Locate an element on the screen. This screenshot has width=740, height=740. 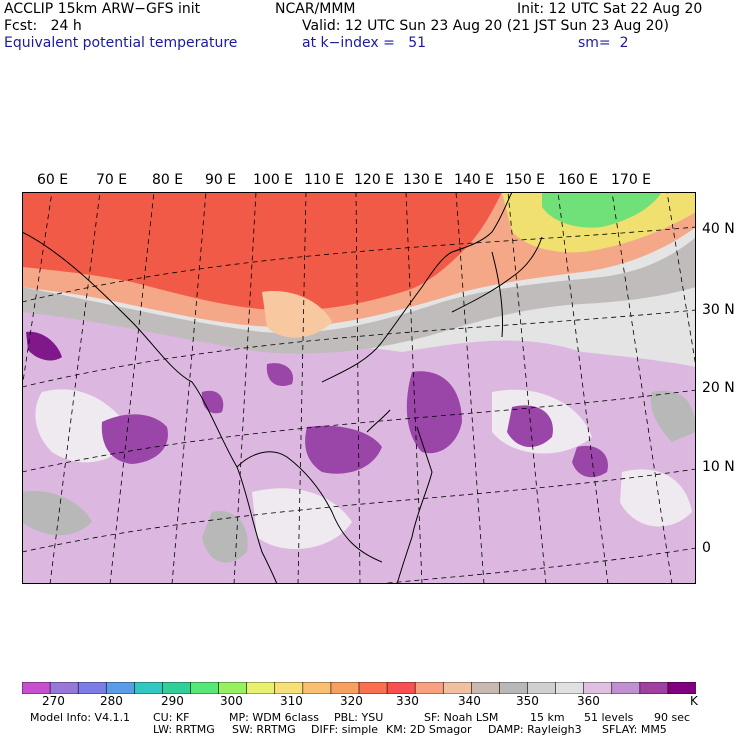
grey-band is located at coordinates (359, 295).